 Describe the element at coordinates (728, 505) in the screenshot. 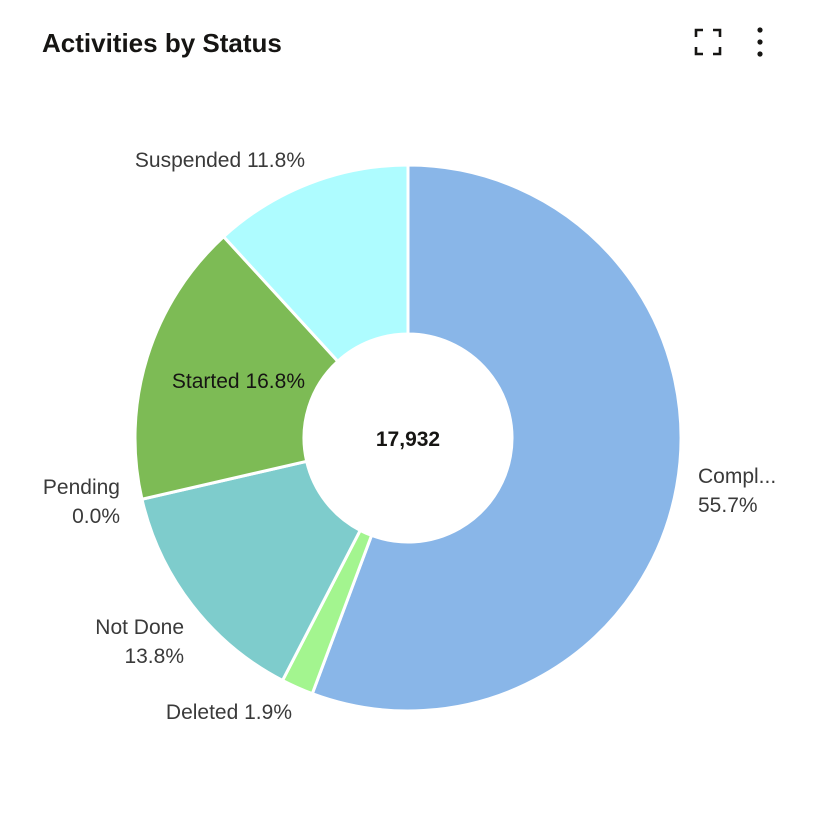

I see `slice-percent-completed: 55.7%` at that location.